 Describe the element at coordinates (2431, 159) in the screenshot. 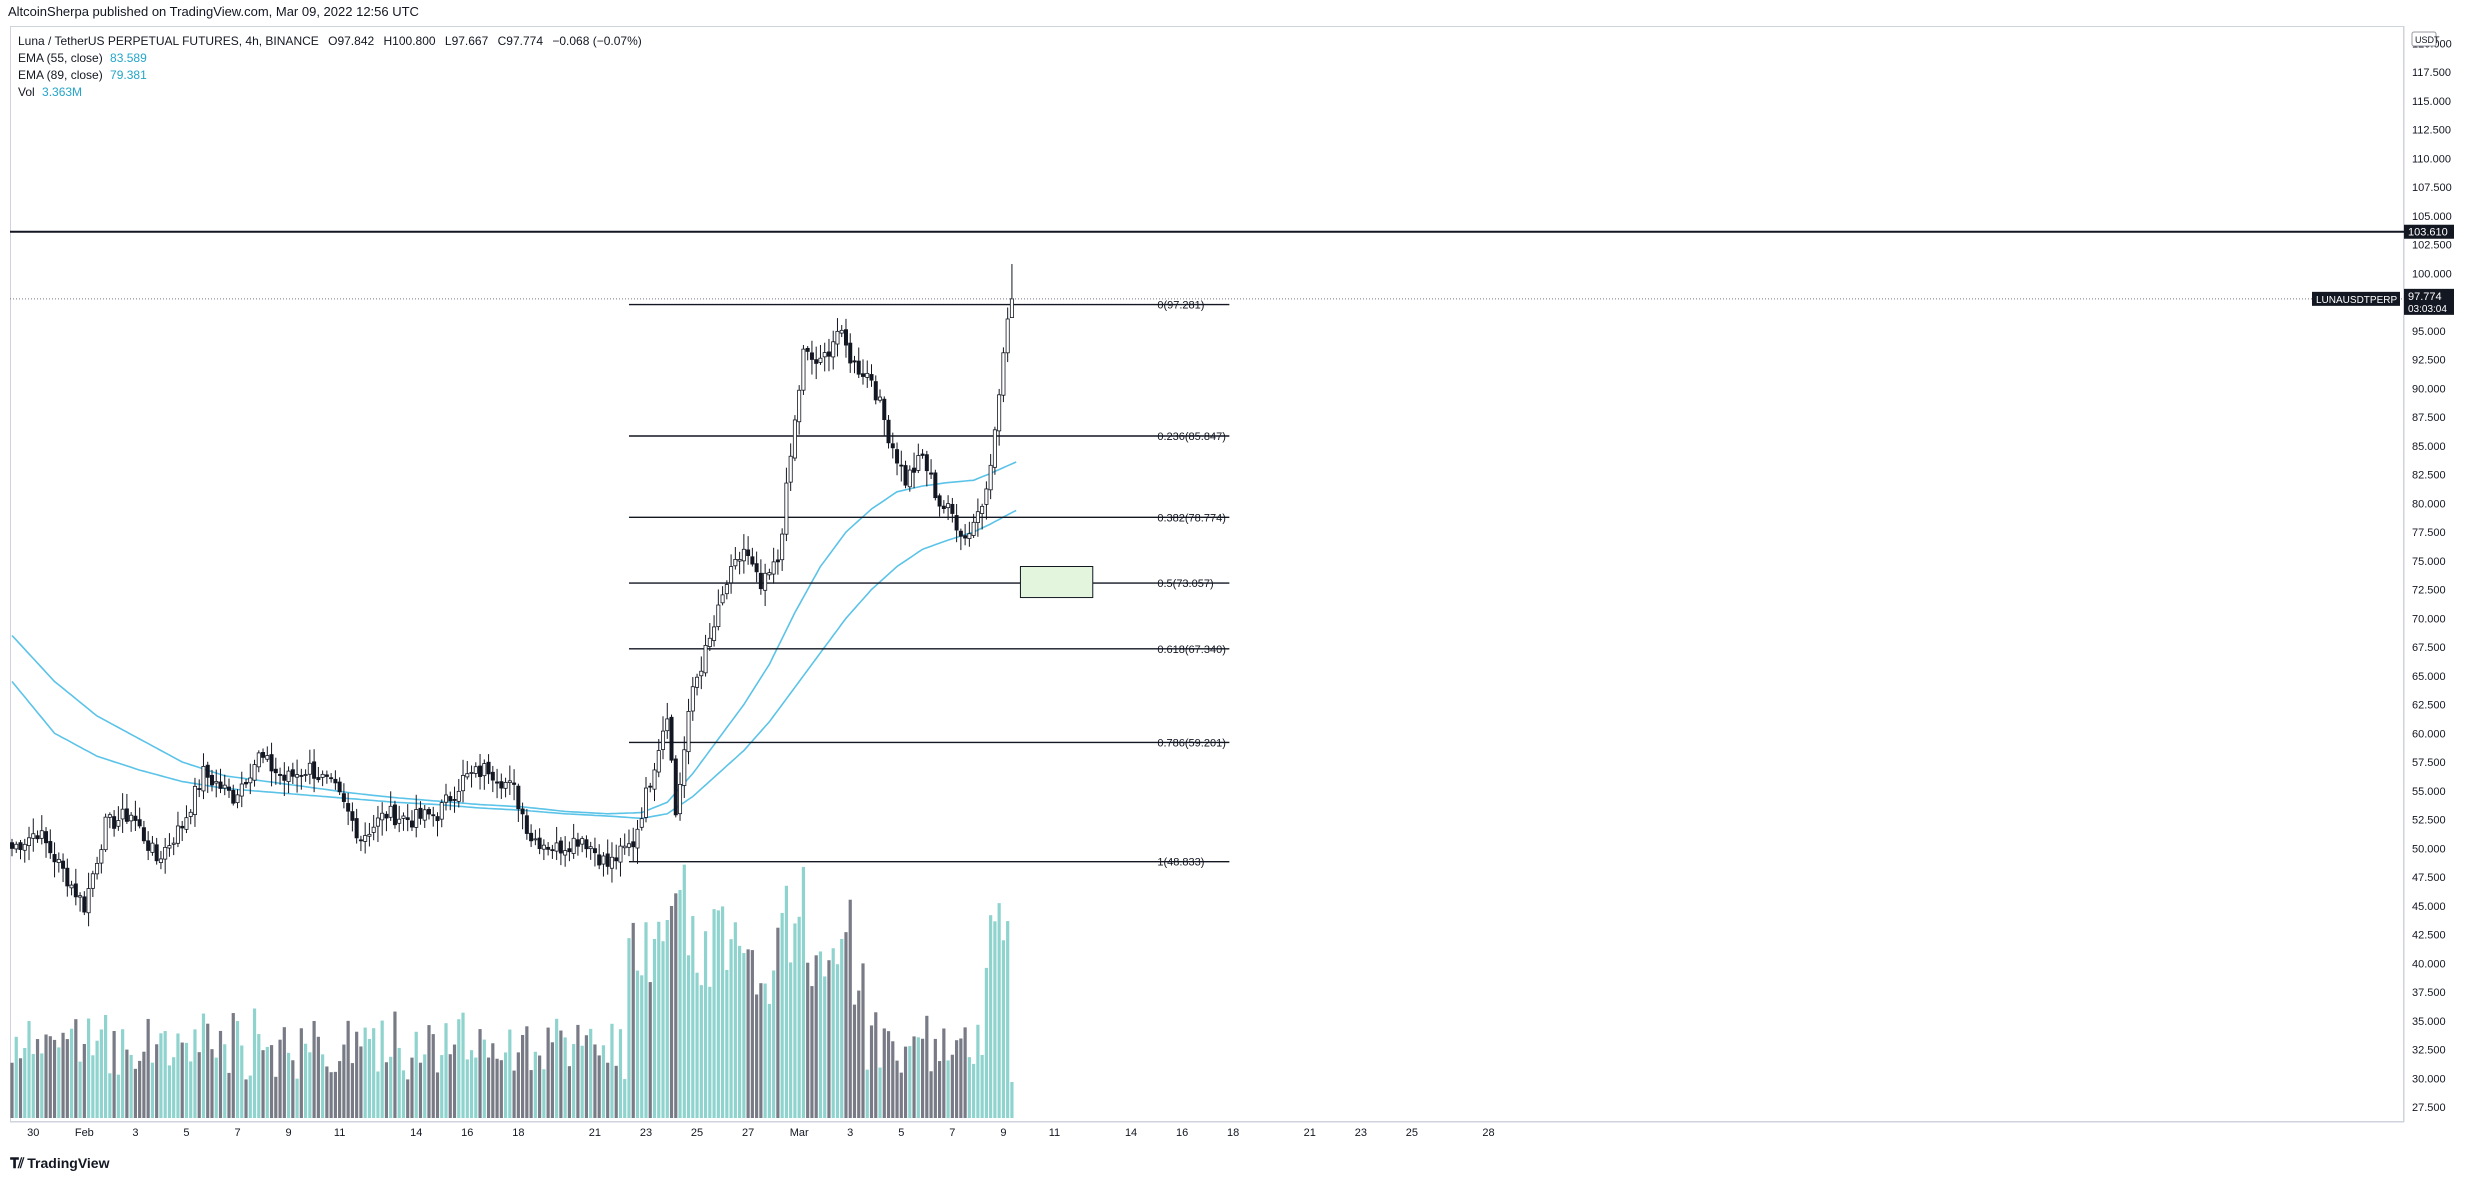

I see `price-tick-label: 110.000` at that location.